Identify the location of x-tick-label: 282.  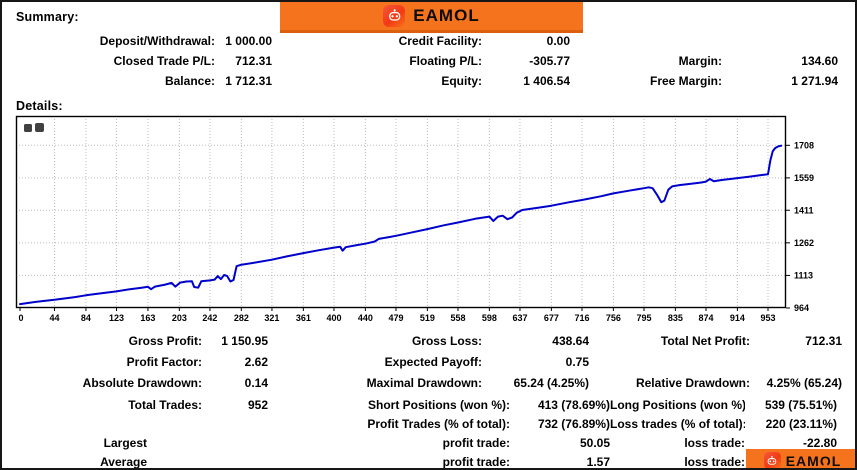
(241, 318).